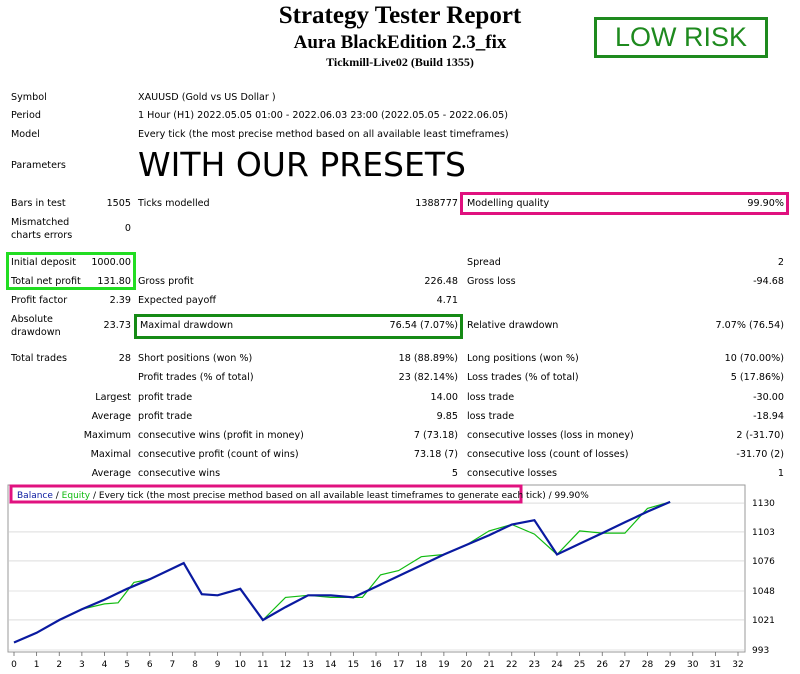 Image resolution: width=800 pixels, height=674 pixels. Describe the element at coordinates (179, 473) in the screenshot. I see `avg-consec-wins-label: consecutive wins` at that location.